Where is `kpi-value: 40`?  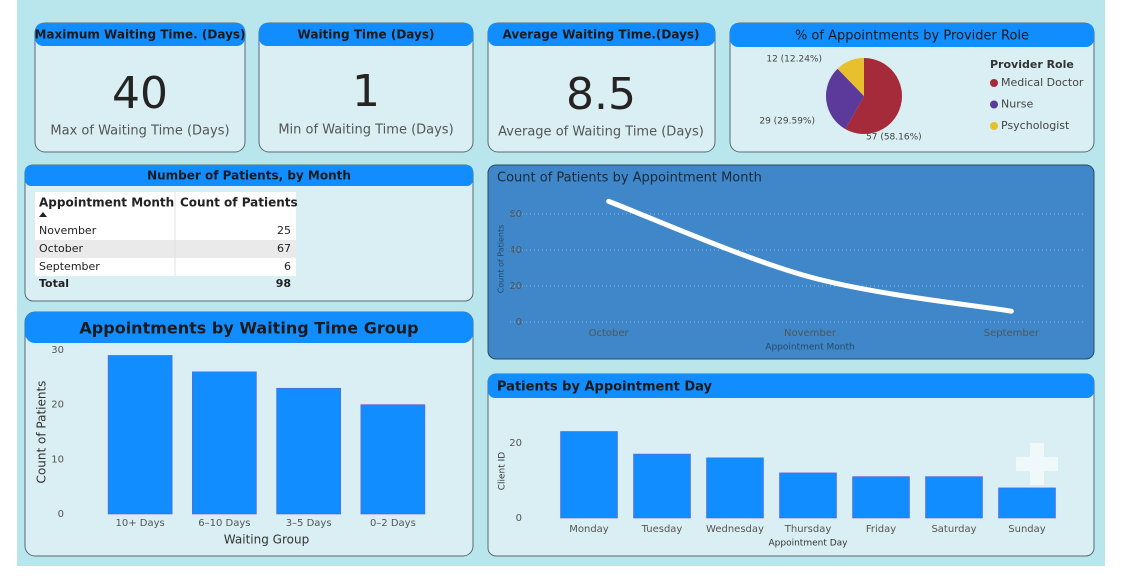 kpi-value: 40 is located at coordinates (140, 93).